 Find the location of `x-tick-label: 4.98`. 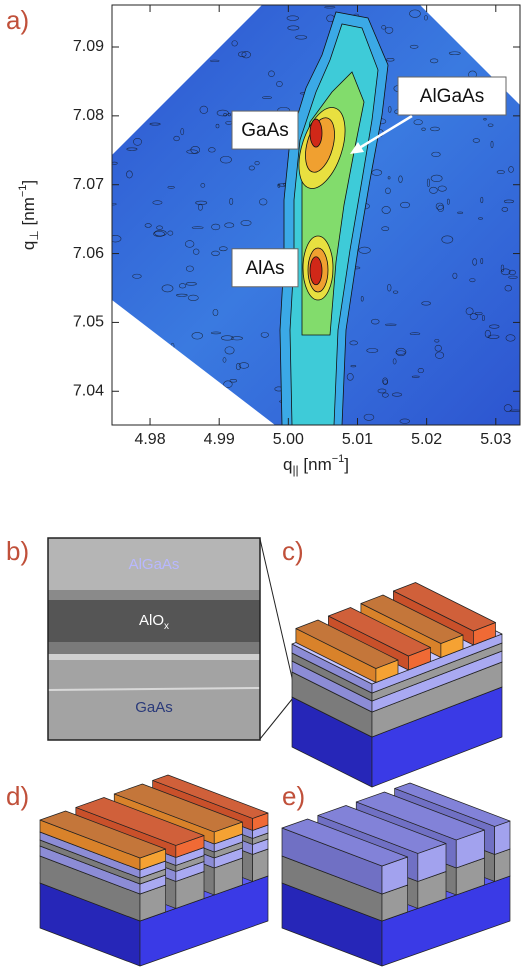

x-tick-label: 4.98 is located at coordinates (149, 439).